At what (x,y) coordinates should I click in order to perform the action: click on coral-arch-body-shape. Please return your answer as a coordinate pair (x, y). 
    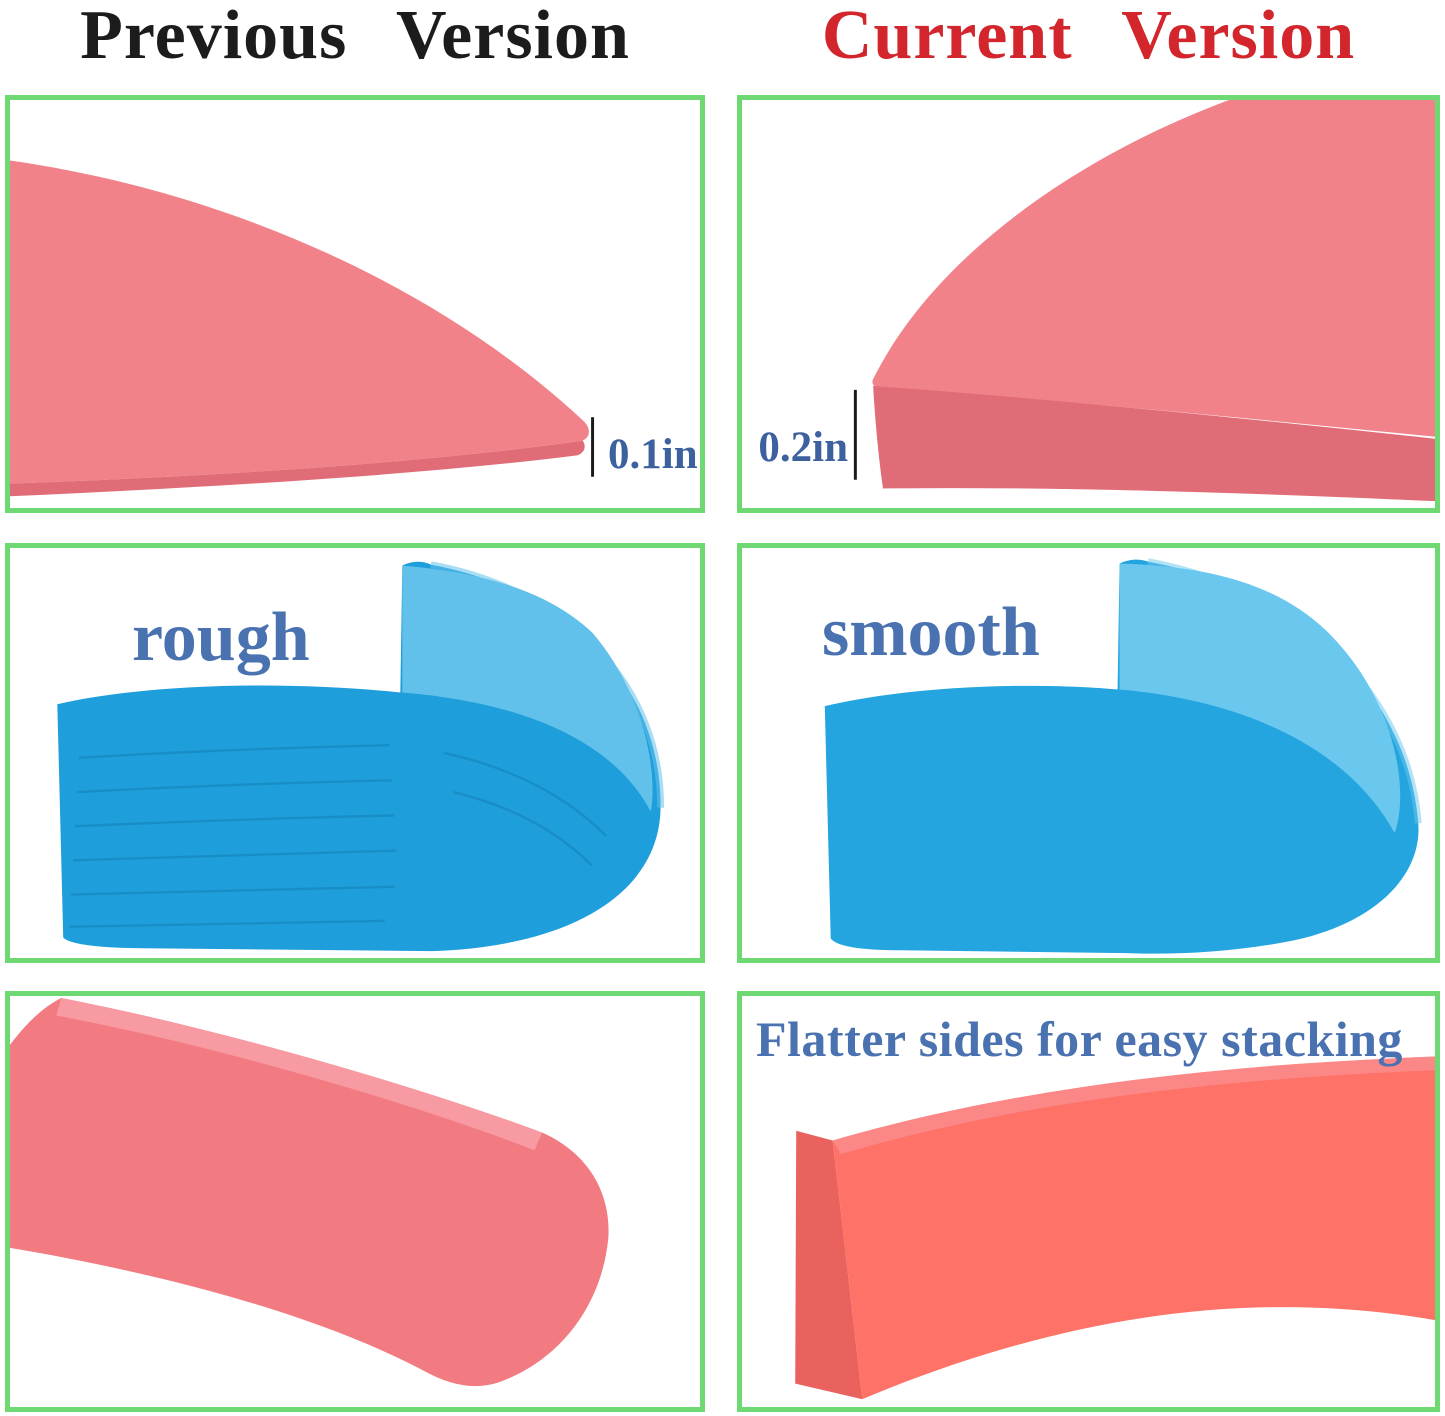
    Looking at the image, I should click on (1133, 1228).